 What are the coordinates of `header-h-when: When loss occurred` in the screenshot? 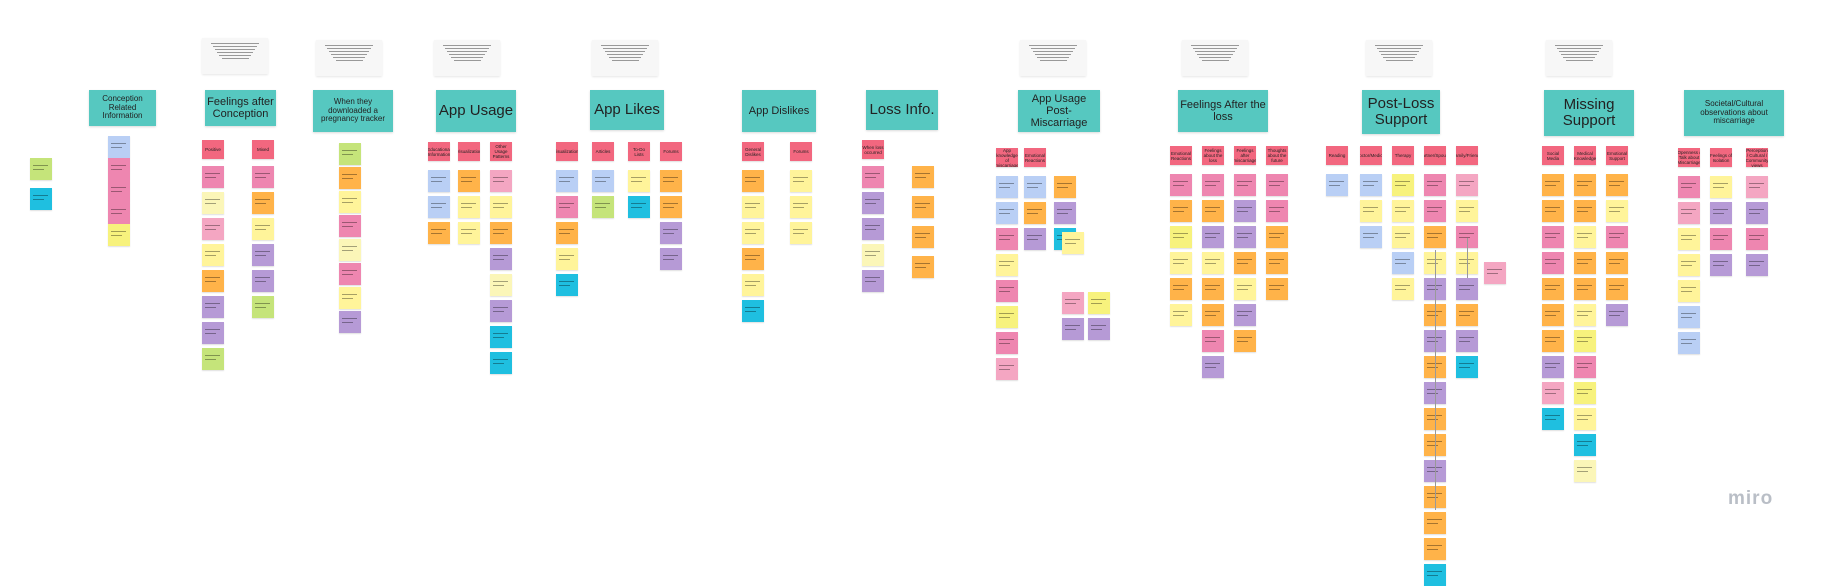 It's located at (873, 149).